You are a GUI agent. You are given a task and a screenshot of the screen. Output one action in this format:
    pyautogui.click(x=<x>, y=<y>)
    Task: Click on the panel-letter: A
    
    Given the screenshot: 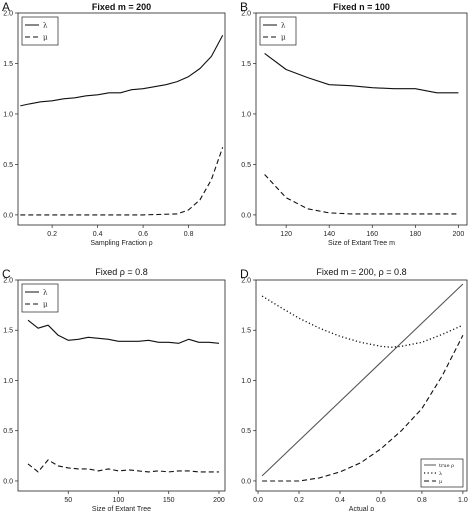 What is the action you would take?
    pyautogui.click(x=6, y=7)
    